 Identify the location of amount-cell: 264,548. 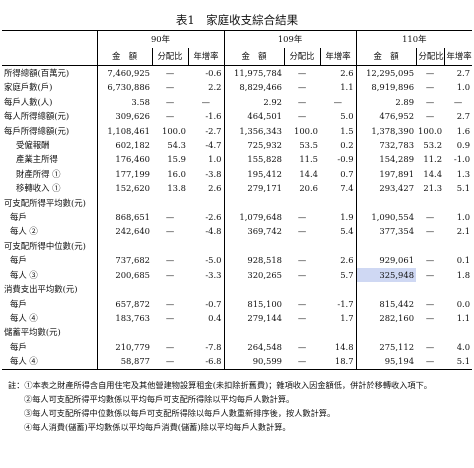
(253, 347).